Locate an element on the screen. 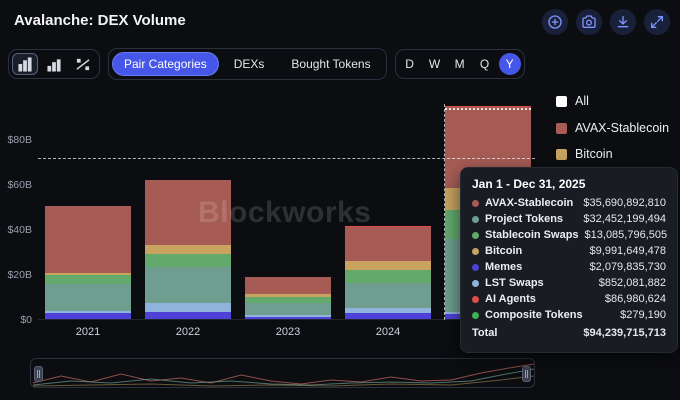  tooltip-label-ai-agents: AI Agents is located at coordinates (510, 299).